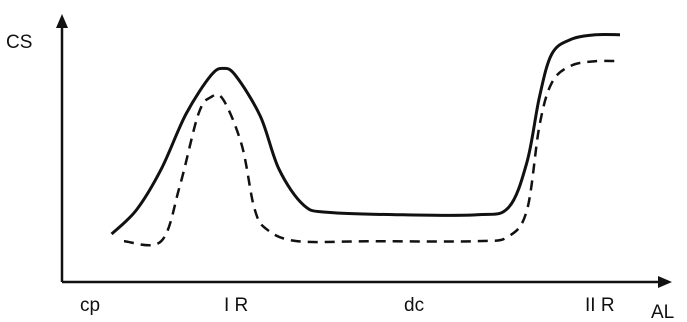  I want to click on x-tick-label: II R, so click(600, 305).